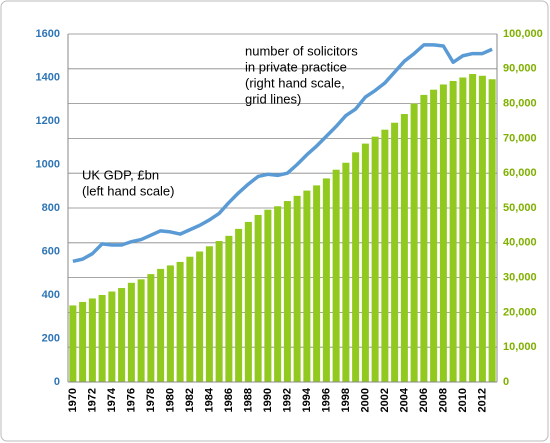  I want to click on x-tick-label: 2012, so click(482, 400).